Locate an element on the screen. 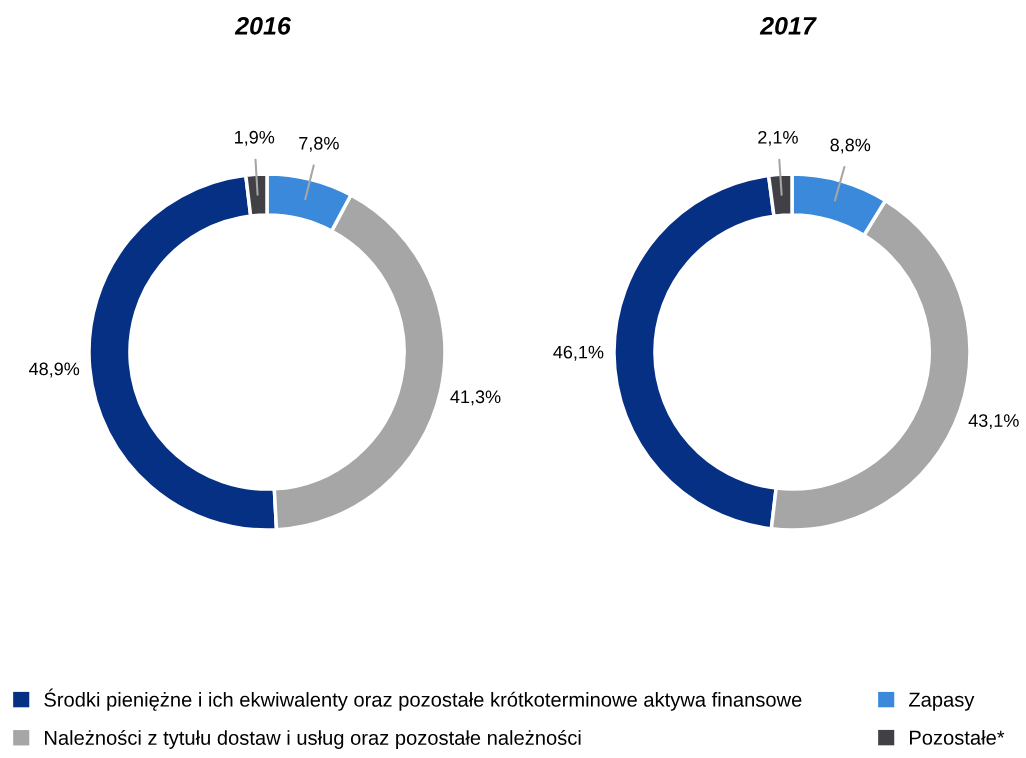 The height and width of the screenshot is (758, 1026). legend-label: Należności z tytułu dostaw i usług oraz pozostałe należności is located at coordinates (313, 739).